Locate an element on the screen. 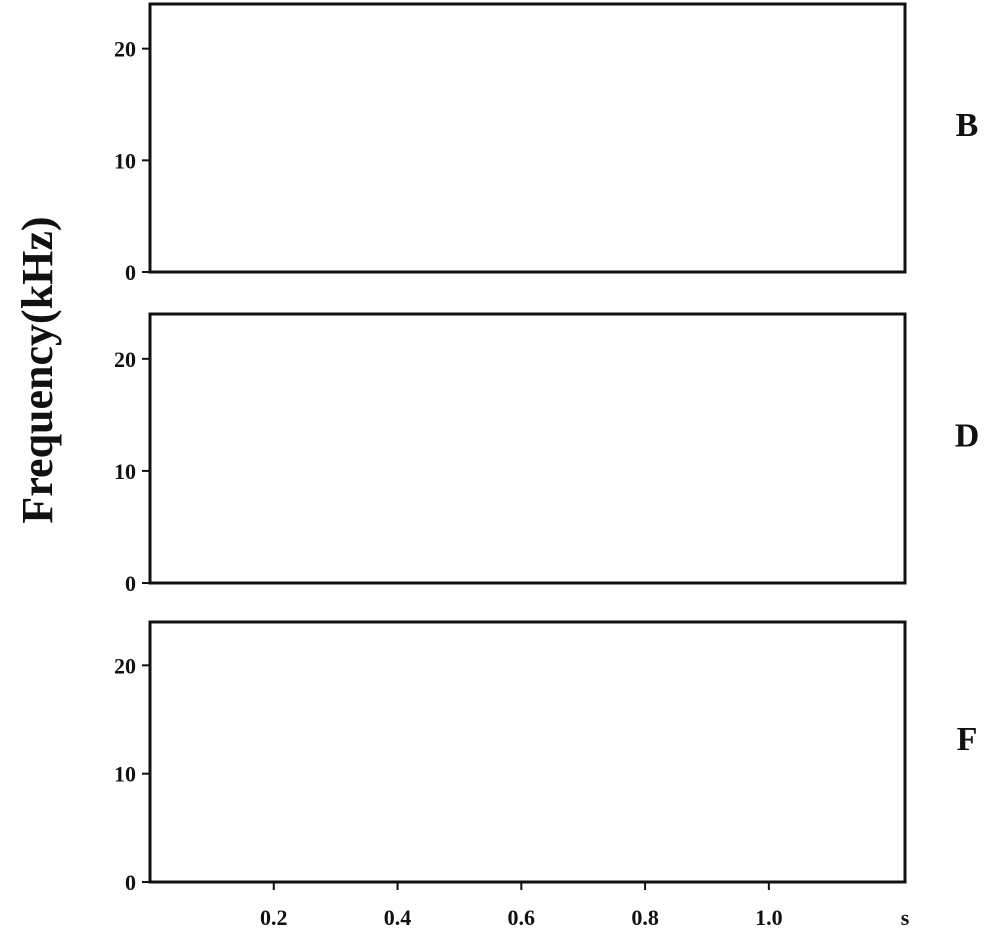 Image resolution: width=1000 pixels, height=940 pixels. x-tick-label: 0.8 is located at coordinates (645, 917).